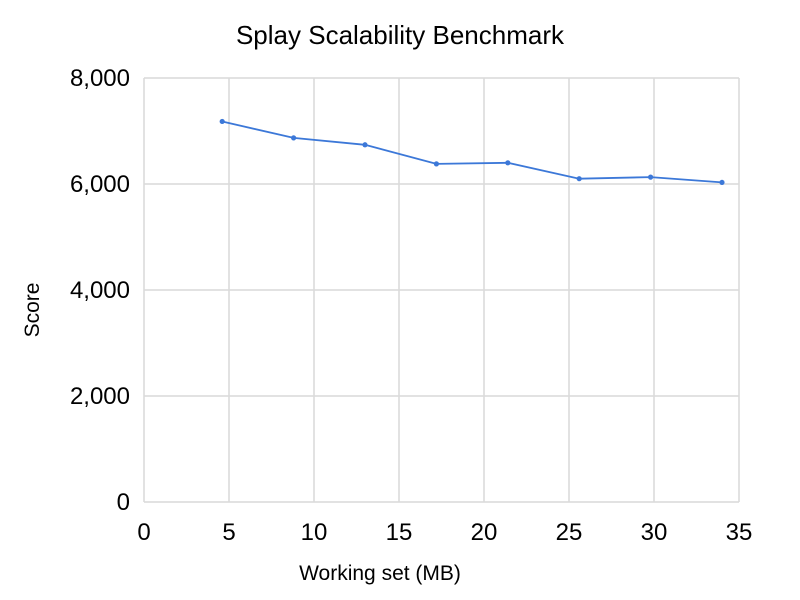  What do you see at coordinates (228, 532) in the screenshot?
I see `x-tick-label: 5` at bounding box center [228, 532].